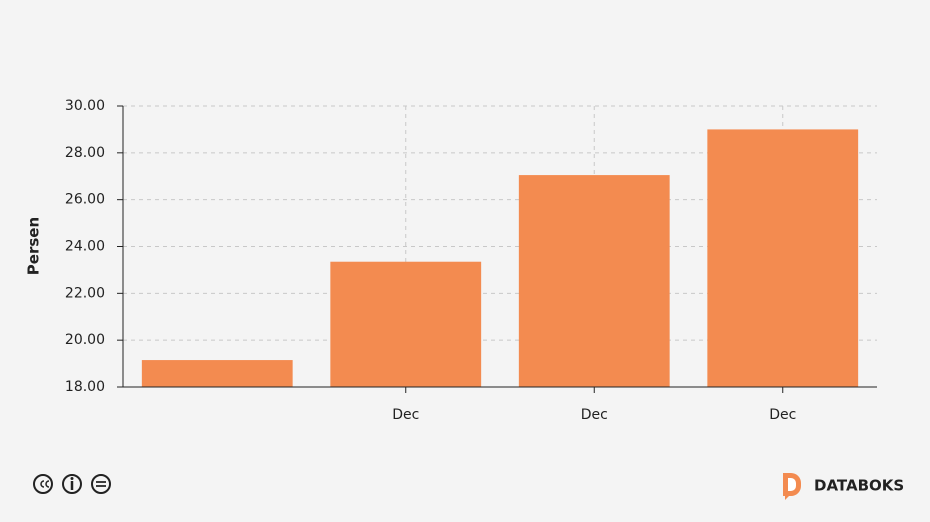 The width and height of the screenshot is (930, 522). What do you see at coordinates (792, 486) in the screenshot?
I see `brand-logo` at bounding box center [792, 486].